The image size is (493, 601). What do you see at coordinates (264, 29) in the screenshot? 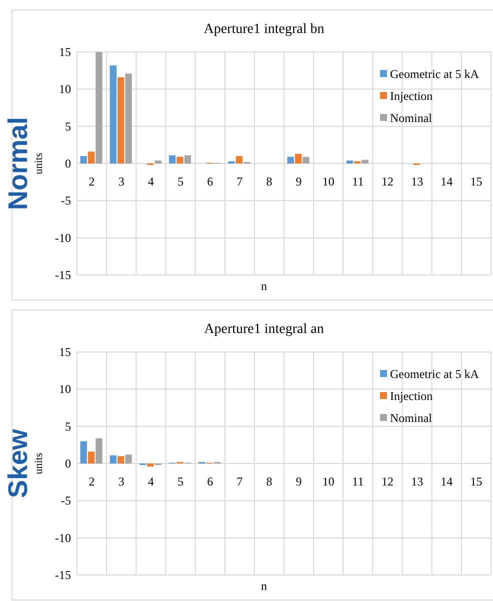
I see `chart-title: Aperture1 integral bn` at bounding box center [264, 29].